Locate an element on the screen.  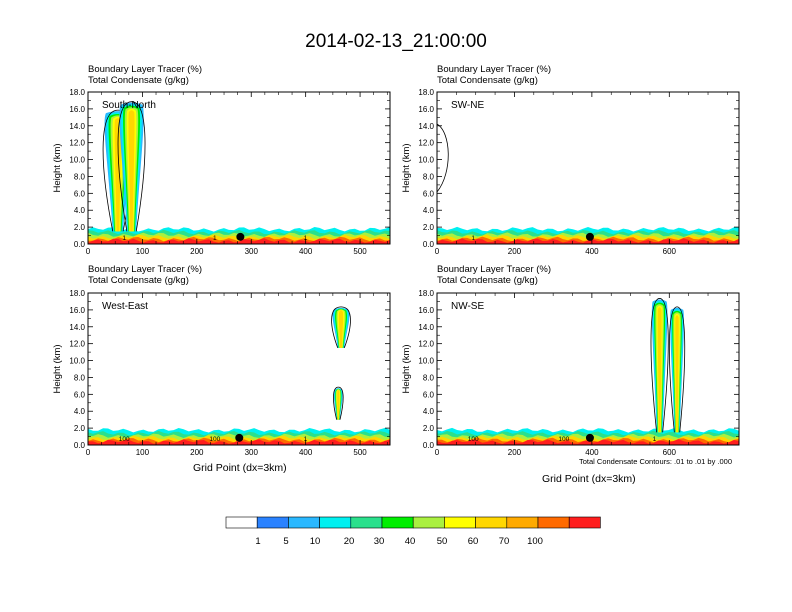
colorbar-label: 30 is located at coordinates (379, 541).